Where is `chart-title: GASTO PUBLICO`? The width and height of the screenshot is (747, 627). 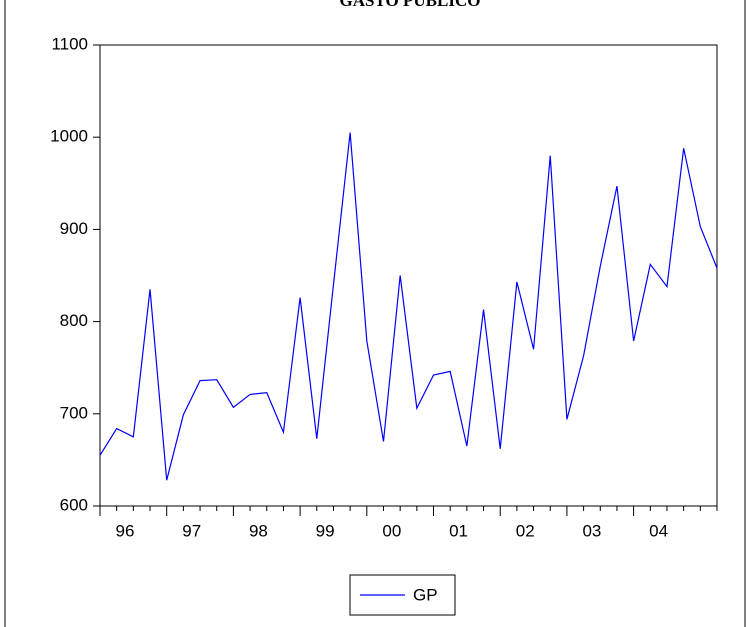
chart-title: GASTO PUBLICO is located at coordinates (410, 5).